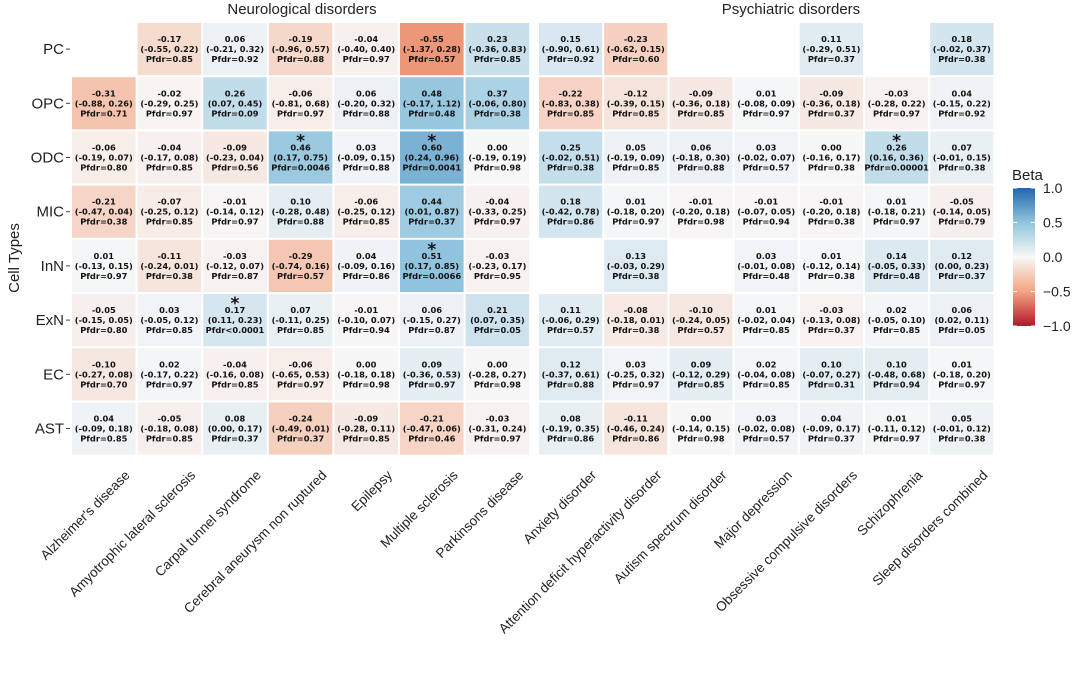  What do you see at coordinates (104, 202) in the screenshot?
I see `cell-beta-label: -0.21` at bounding box center [104, 202].